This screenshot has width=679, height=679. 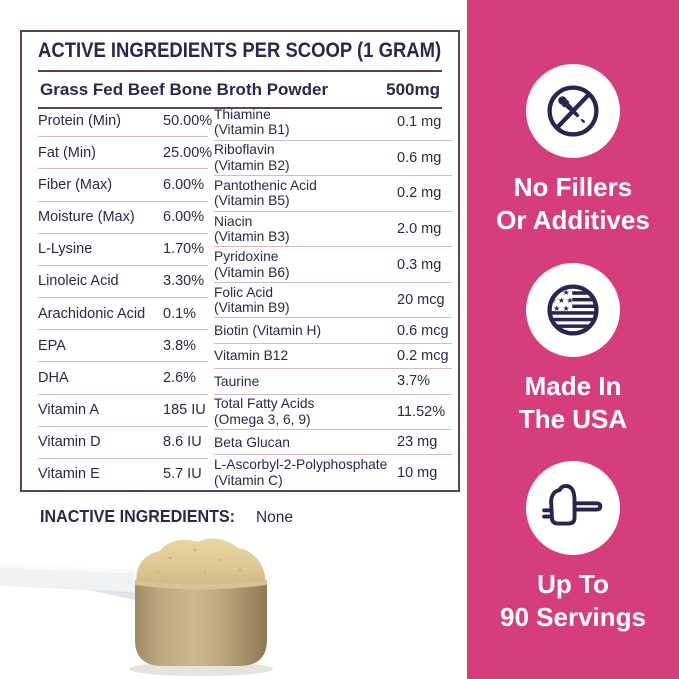 I want to click on table-row: Fiber (Max) 6.00%, so click(x=123, y=185).